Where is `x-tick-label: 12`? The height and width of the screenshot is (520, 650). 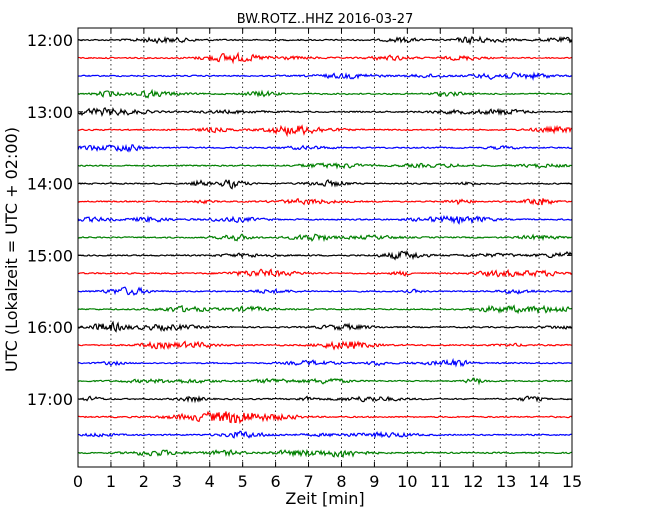
x-tick-label: 12 is located at coordinates (473, 481).